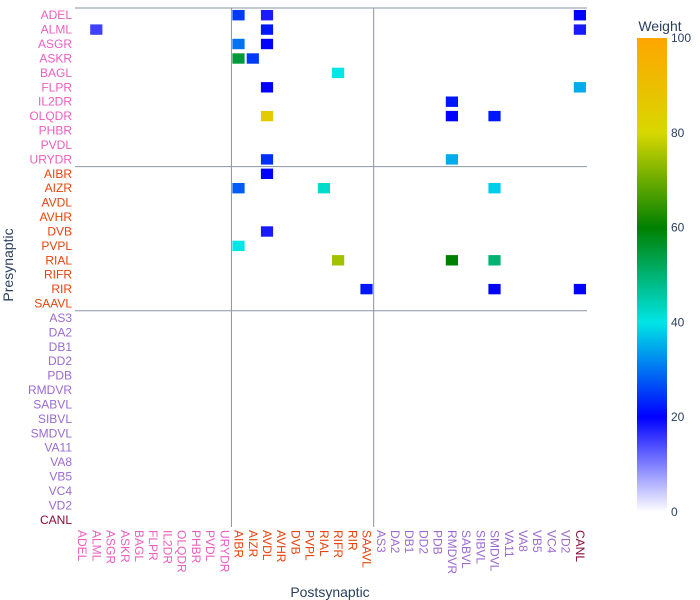 The height and width of the screenshot is (600, 700). What do you see at coordinates (60, 318) in the screenshot?
I see `y-tick-label: AS3` at bounding box center [60, 318].